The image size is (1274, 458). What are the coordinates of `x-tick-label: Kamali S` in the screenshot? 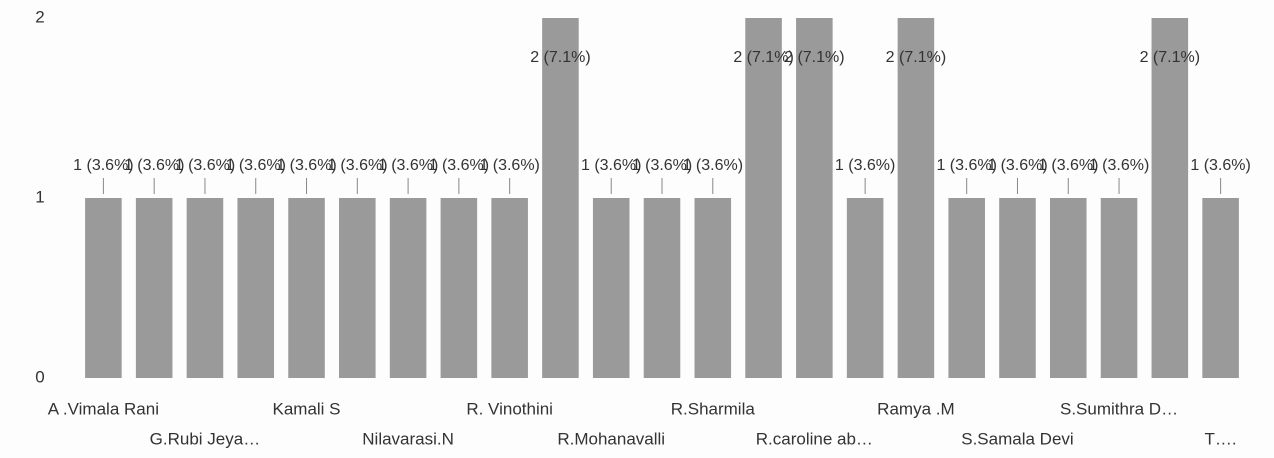 It's located at (307, 408).